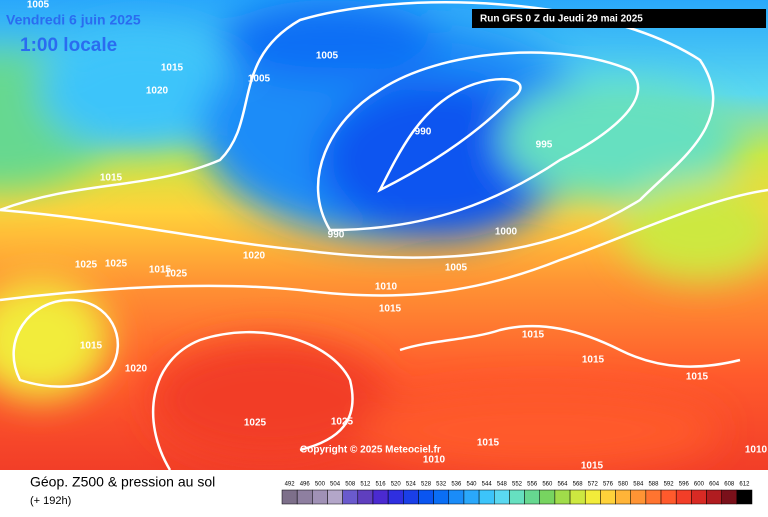  I want to click on valid-date: Vendredi 6 juin 2025, so click(73, 20).